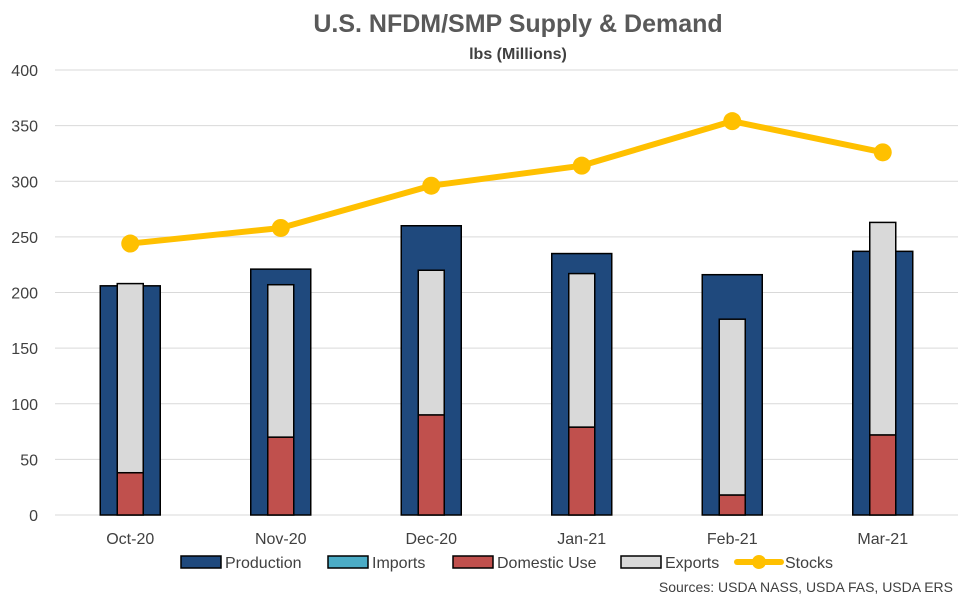 The height and width of the screenshot is (601, 976). I want to click on x-tick-label: Mar-21, so click(882, 539).